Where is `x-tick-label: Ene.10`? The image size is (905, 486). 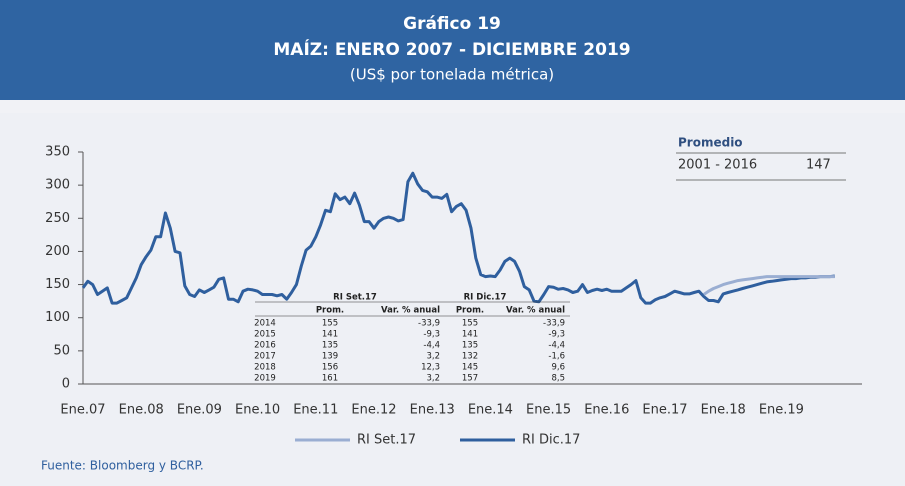 x-tick-label: Ene.10 is located at coordinates (257, 410).